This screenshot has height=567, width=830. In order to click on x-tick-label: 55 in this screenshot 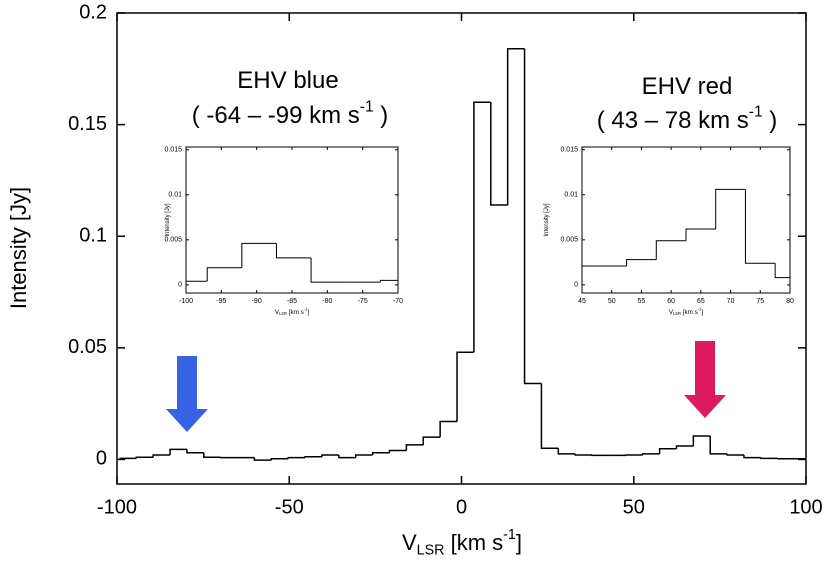, I will do `click(642, 301)`.